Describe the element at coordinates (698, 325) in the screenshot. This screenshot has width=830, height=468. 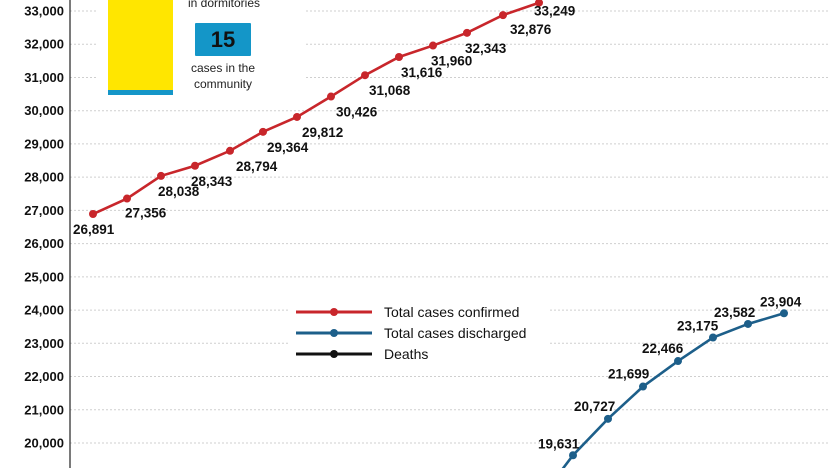
I see `data-label: 23,175` at that location.